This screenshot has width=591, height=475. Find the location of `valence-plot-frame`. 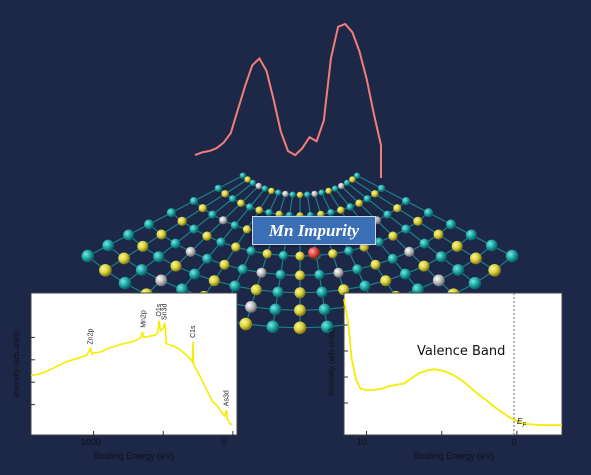

valence-plot-frame is located at coordinates (453, 364).